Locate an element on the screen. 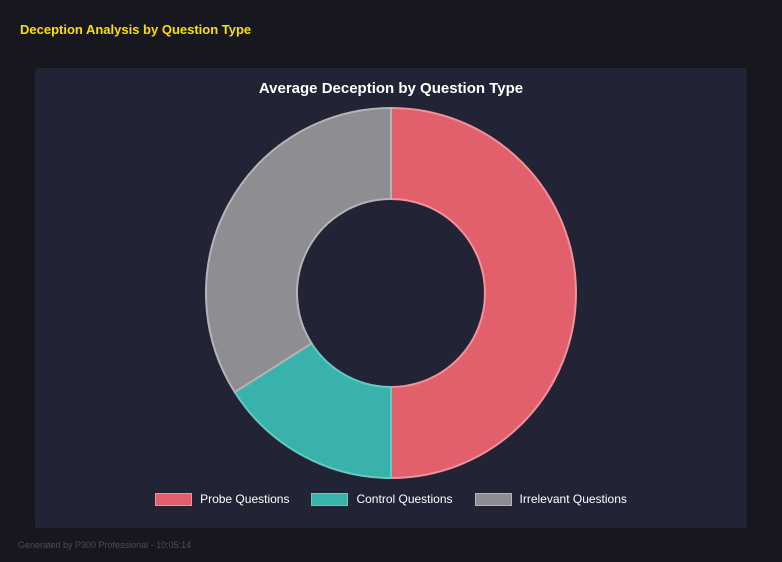 The image size is (782, 562). legend-item-control: Control Questions is located at coordinates (382, 499).